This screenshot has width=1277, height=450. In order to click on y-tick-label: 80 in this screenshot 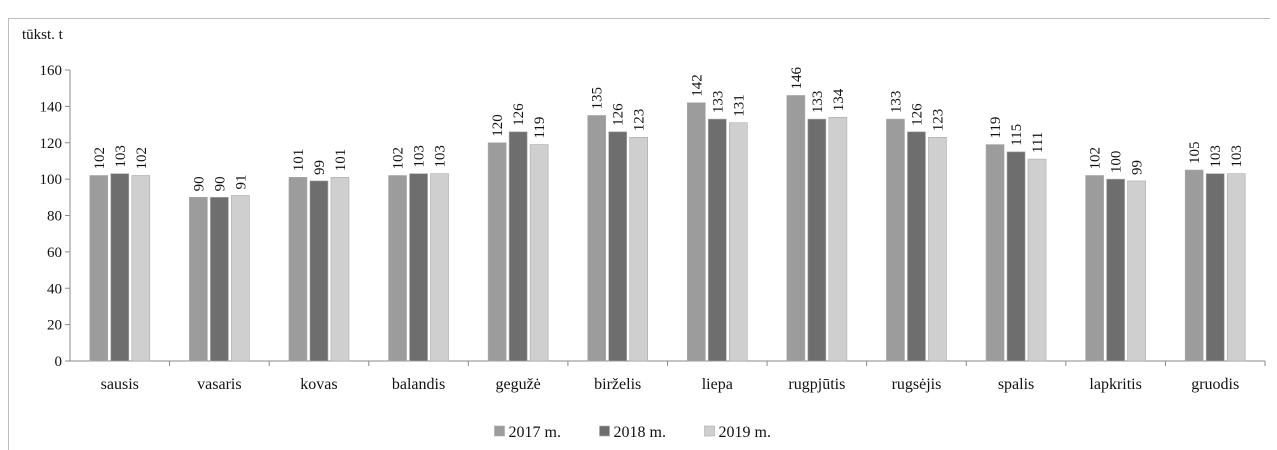, I will do `click(54, 217)`.